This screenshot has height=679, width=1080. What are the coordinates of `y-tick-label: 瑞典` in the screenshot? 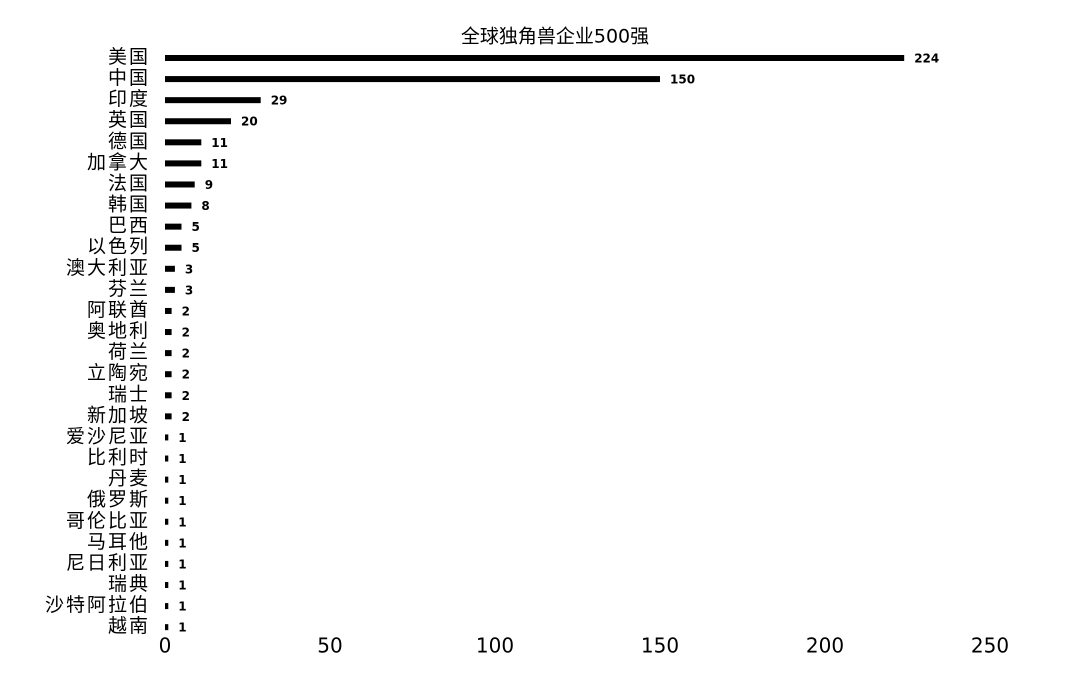 It's located at (129, 584).